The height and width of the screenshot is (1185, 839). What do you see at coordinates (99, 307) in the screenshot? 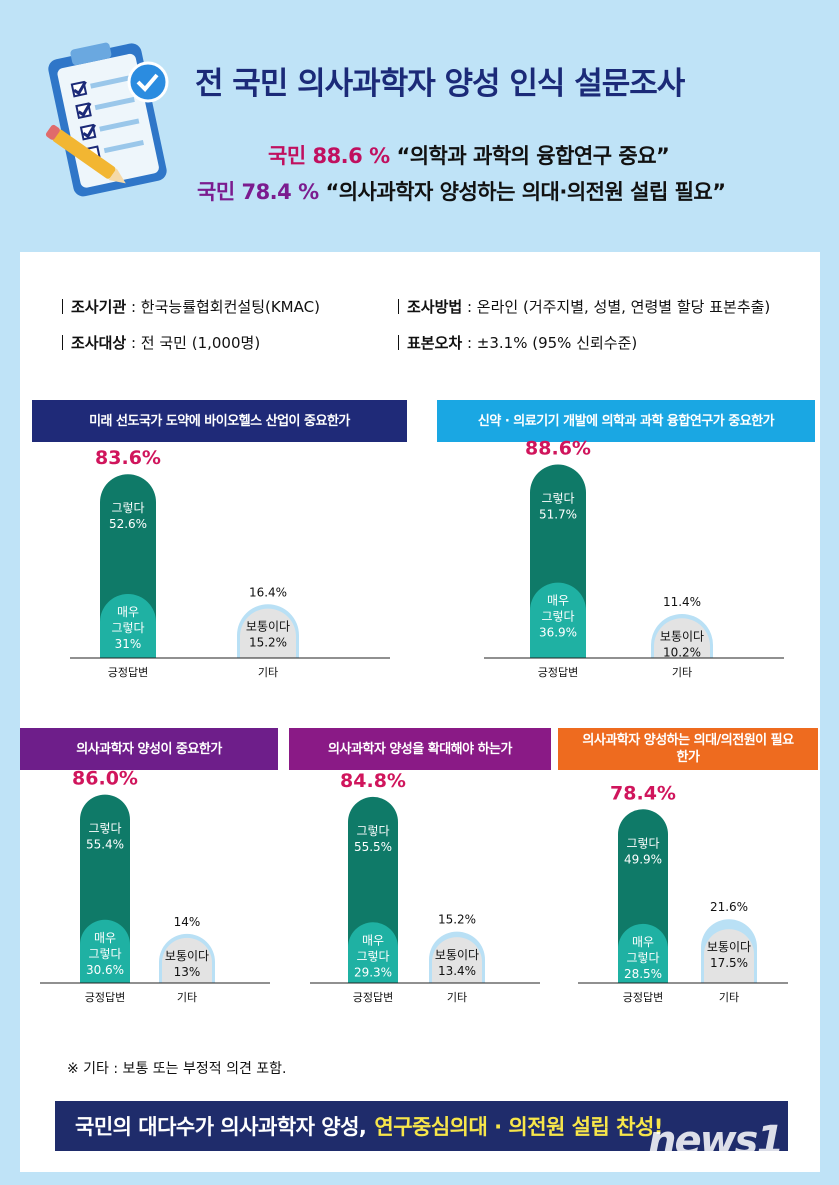
I see `info-org-label: 조사기관` at bounding box center [99, 307].